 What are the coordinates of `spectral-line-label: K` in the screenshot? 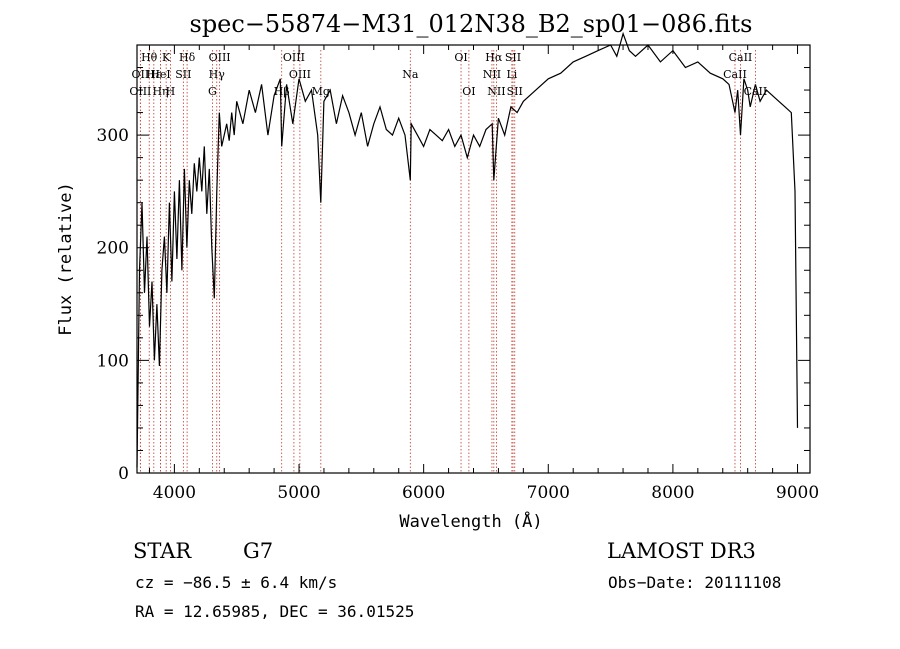 It's located at (166, 57).